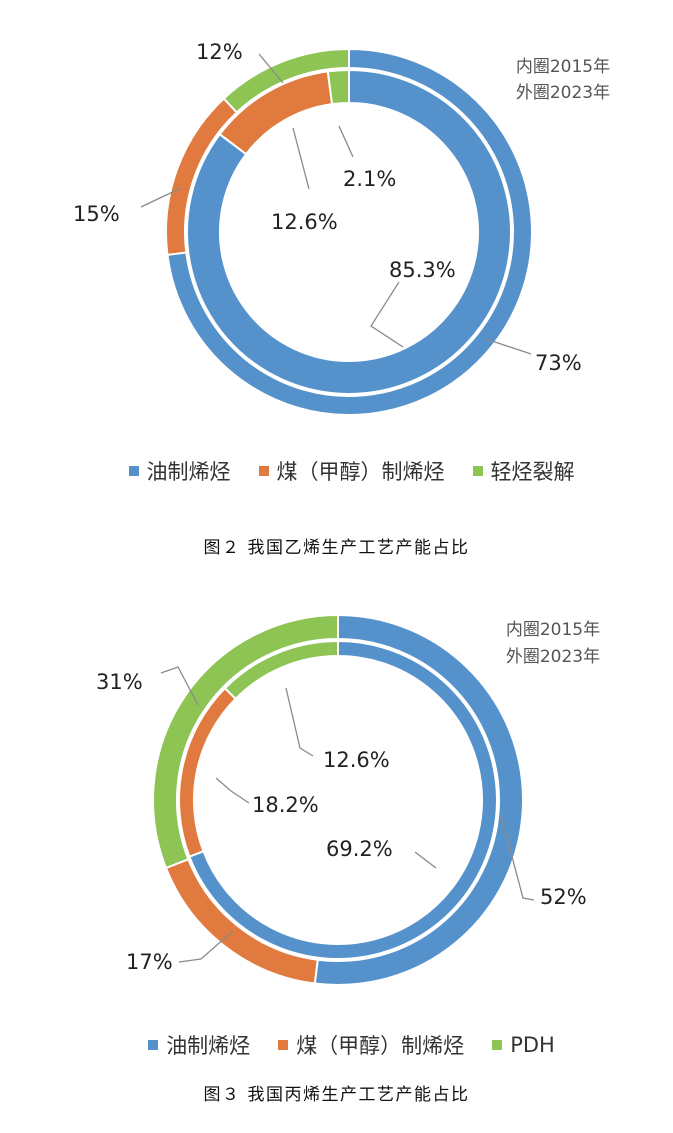 The image size is (673, 1133). Describe the element at coordinates (477, 471) in the screenshot. I see `legend-swatch-light-hydrocarbon` at that location.